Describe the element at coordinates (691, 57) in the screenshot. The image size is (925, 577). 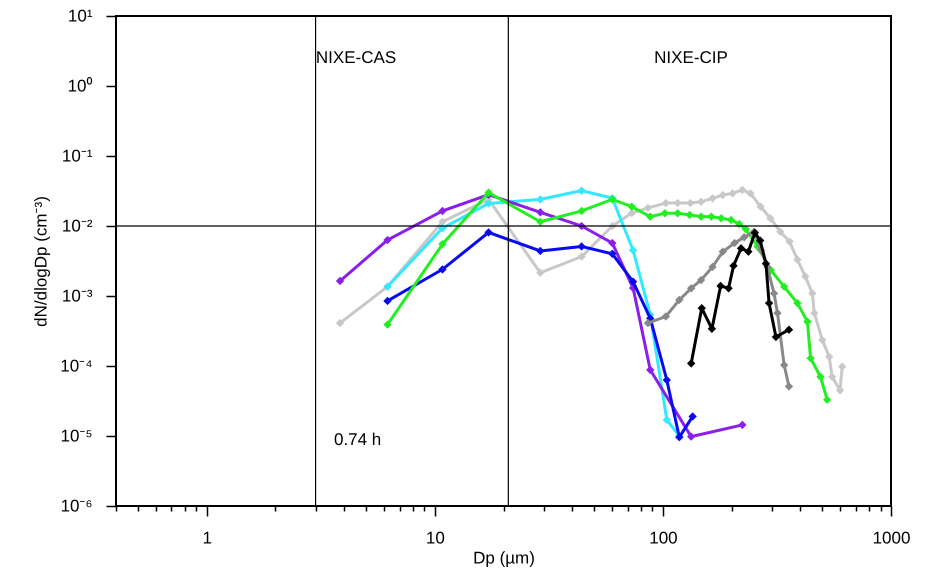
I see `annotation: NIXE-CIP` at that location.